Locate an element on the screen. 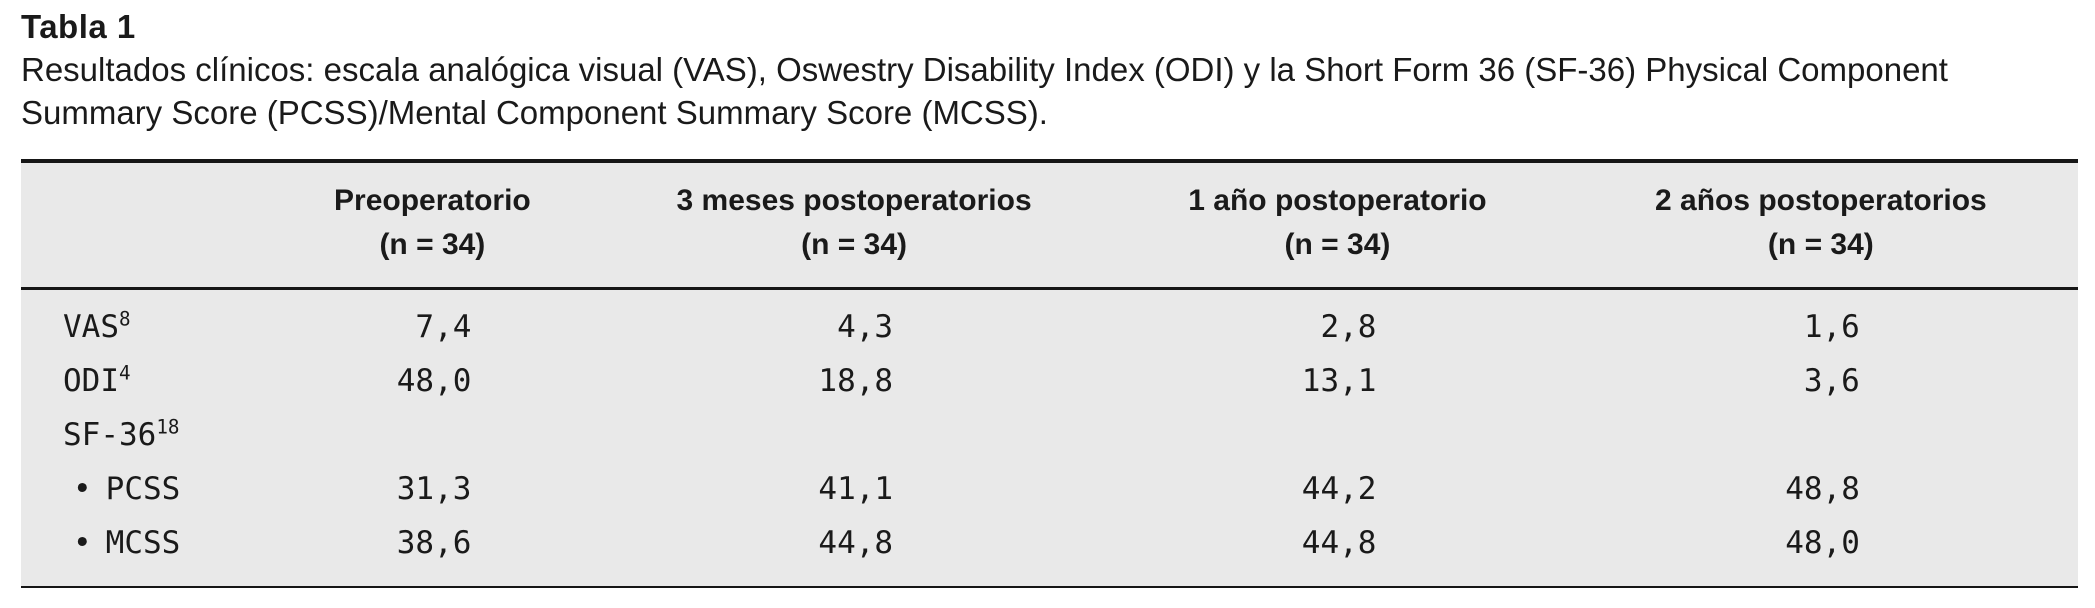 The width and height of the screenshot is (2095, 608). cell-value: 44,2 is located at coordinates (1337, 489).